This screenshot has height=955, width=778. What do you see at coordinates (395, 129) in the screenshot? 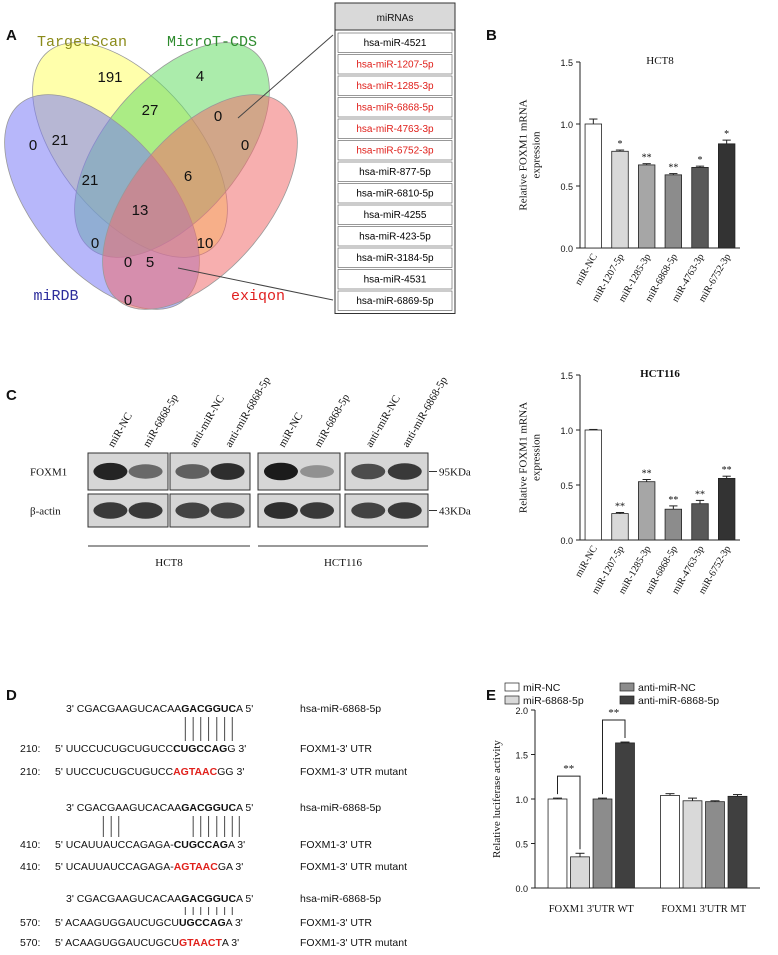
I see `table-cell: hsa-miR-4763-3p` at bounding box center [395, 129].